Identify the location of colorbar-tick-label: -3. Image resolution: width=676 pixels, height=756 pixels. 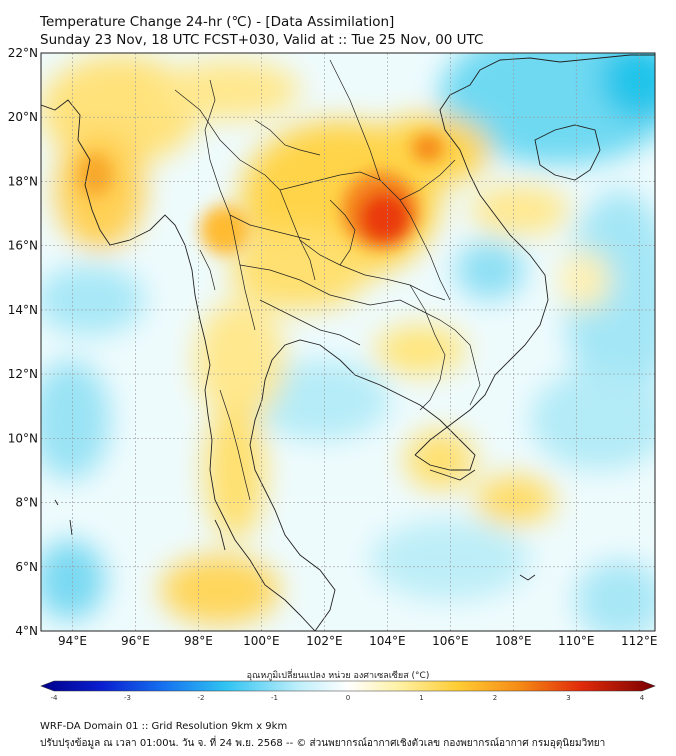
(127, 698).